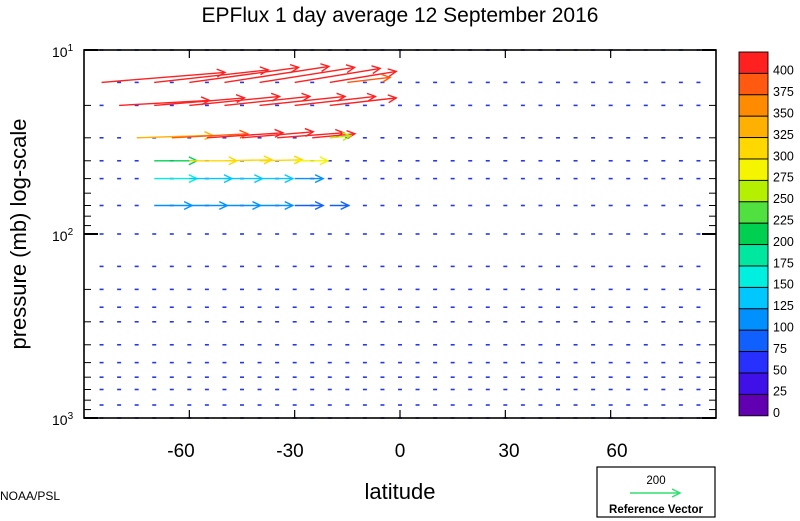 The image size is (800, 521). Describe the element at coordinates (30, 496) in the screenshot. I see `credit-text: NOAA/PSL` at that location.